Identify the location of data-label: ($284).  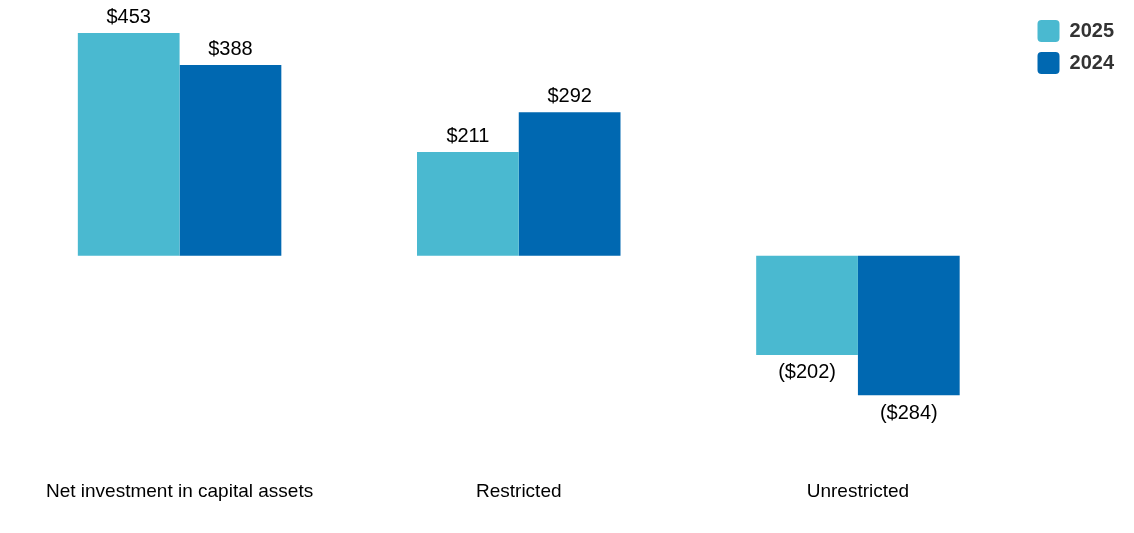
(908, 411).